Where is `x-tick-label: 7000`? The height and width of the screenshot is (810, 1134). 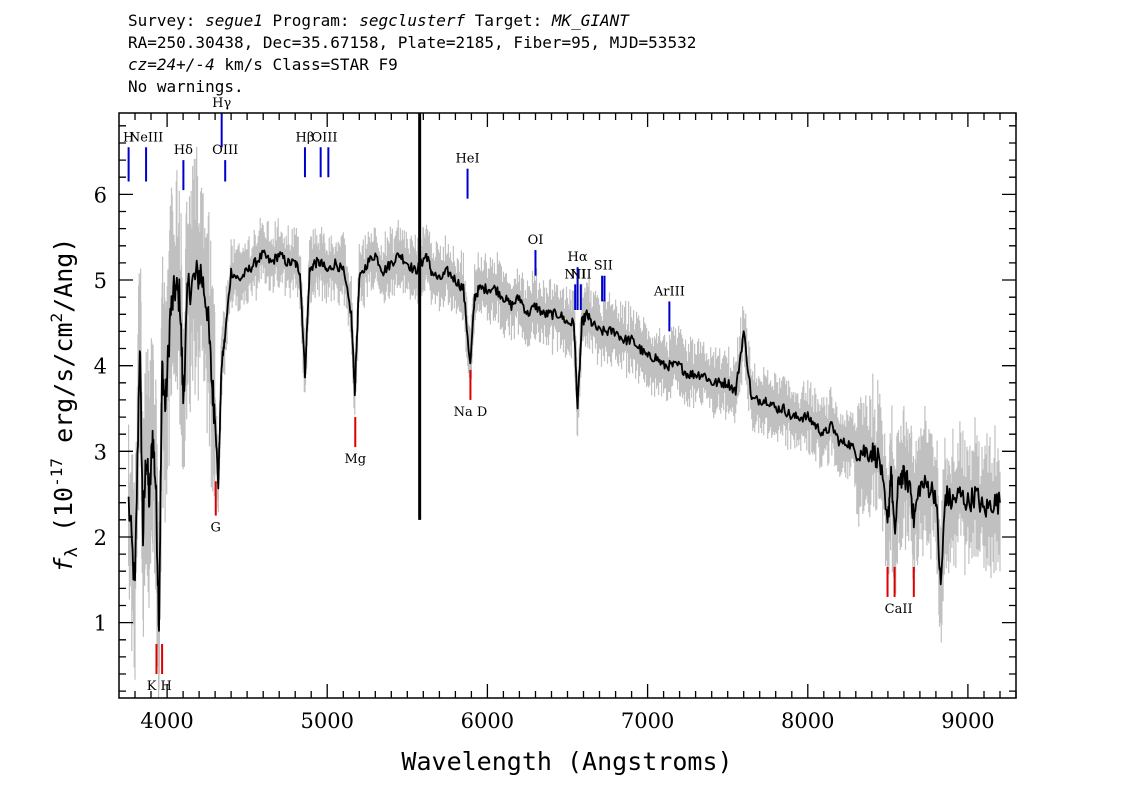
x-tick-label: 7000 is located at coordinates (647, 721).